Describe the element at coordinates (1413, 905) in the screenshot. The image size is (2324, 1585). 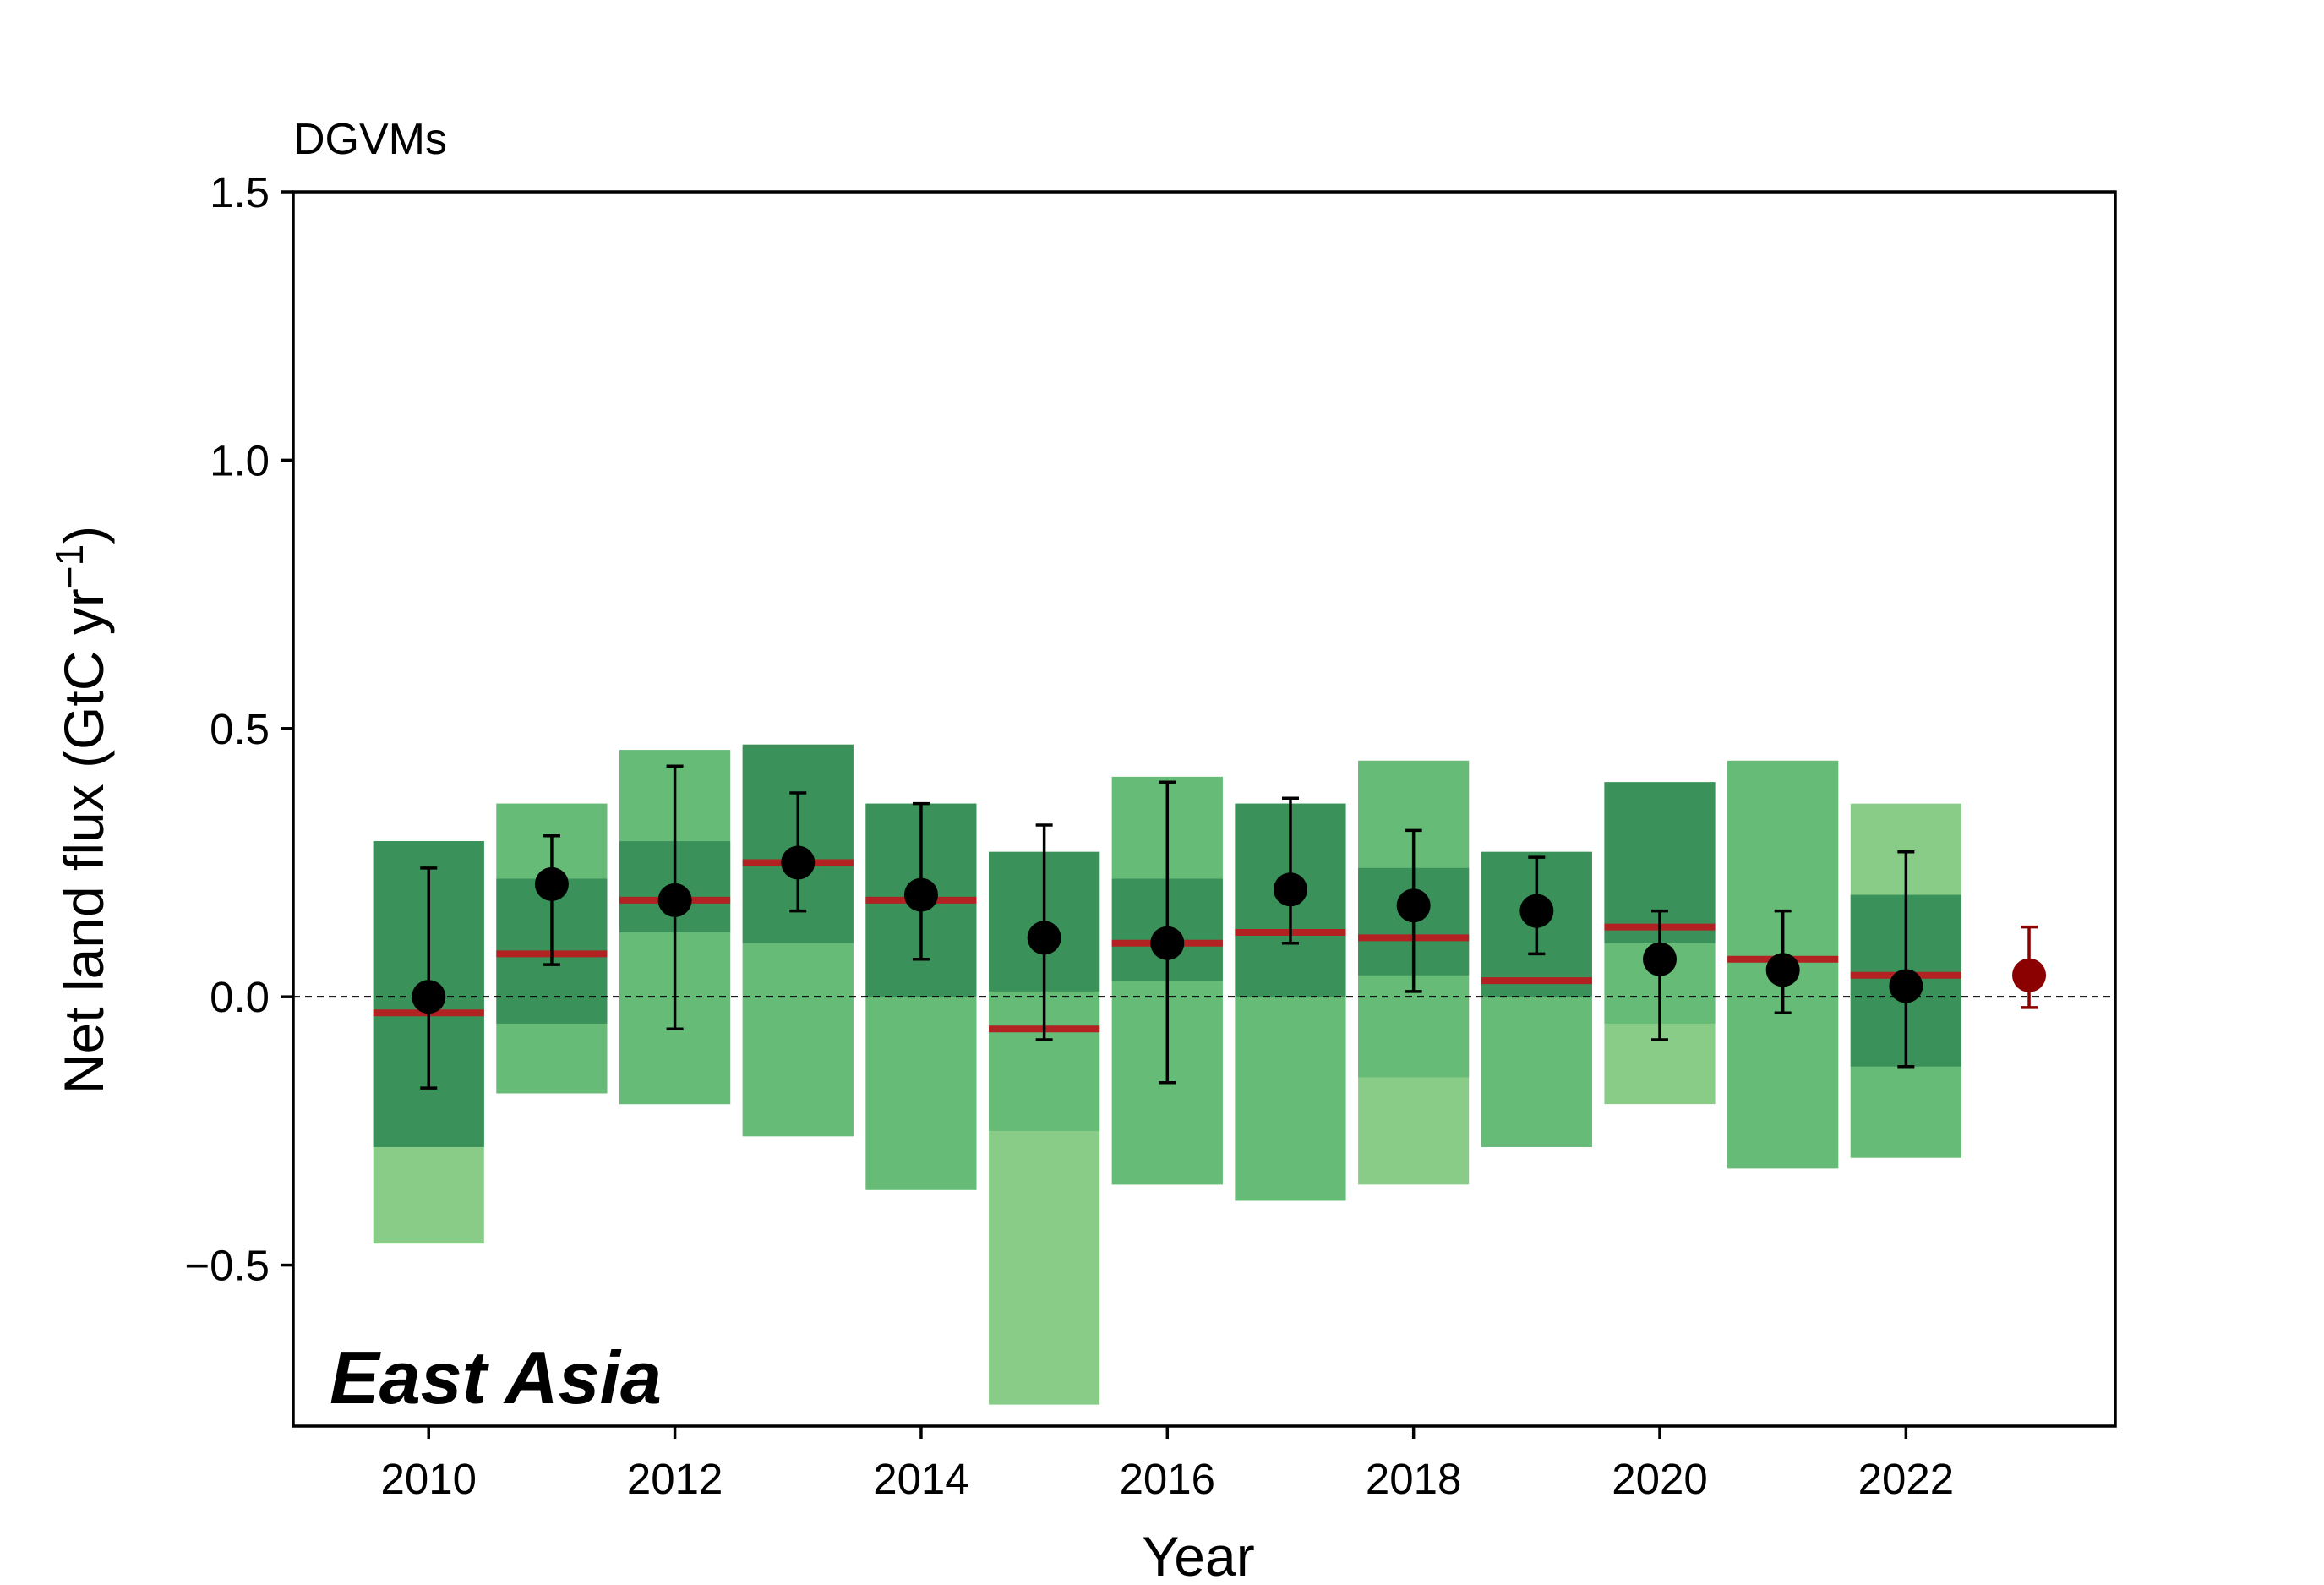
I see `mean-marker-2018` at that location.